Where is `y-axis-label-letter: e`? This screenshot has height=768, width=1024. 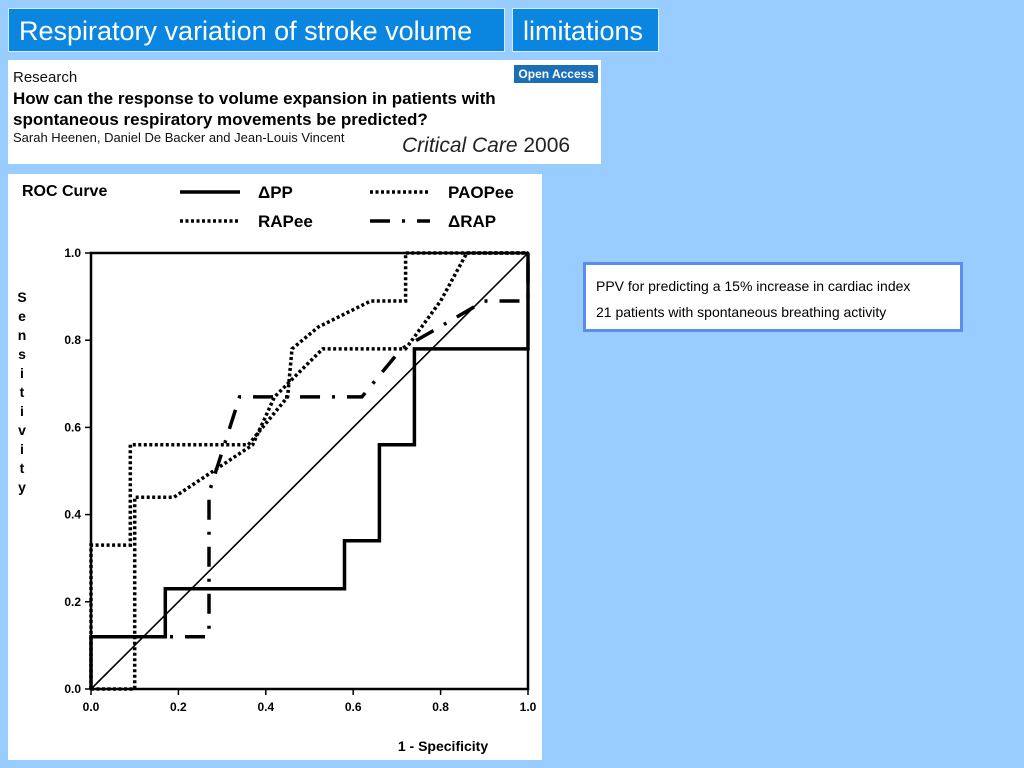 y-axis-label-letter: e is located at coordinates (22, 316).